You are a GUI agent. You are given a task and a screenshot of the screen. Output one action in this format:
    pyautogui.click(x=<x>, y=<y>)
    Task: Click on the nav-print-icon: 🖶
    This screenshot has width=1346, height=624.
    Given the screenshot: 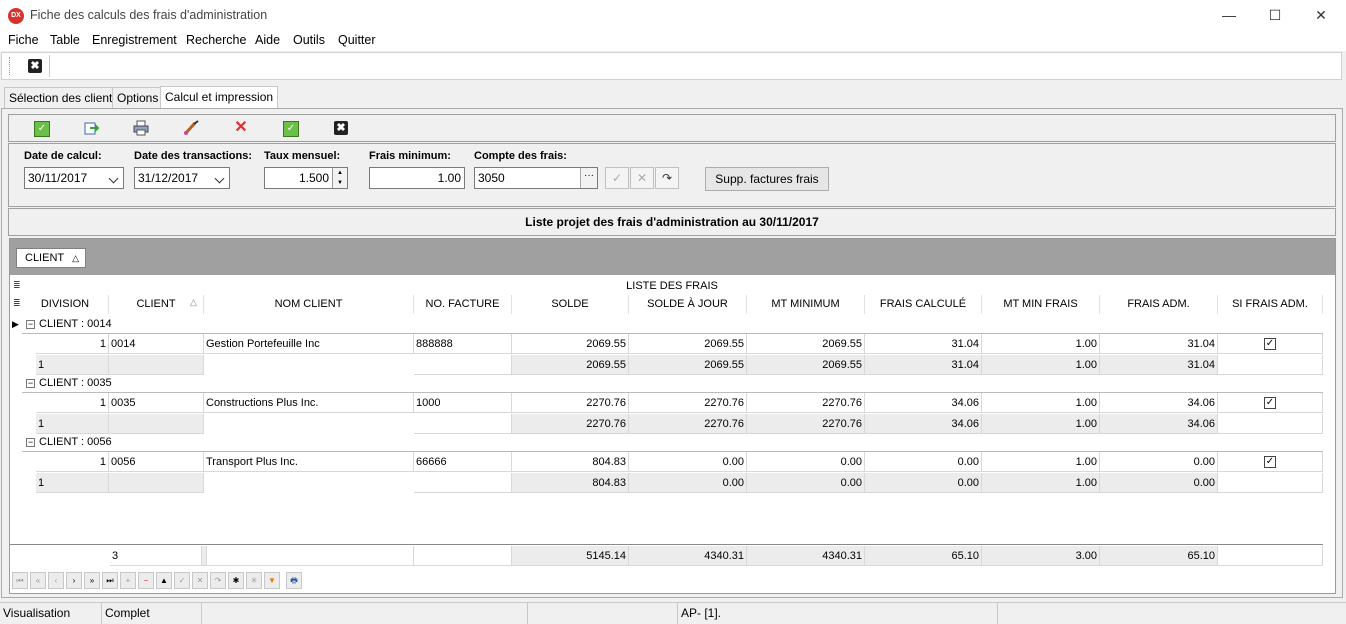 What is the action you would take?
    pyautogui.click(x=294, y=580)
    